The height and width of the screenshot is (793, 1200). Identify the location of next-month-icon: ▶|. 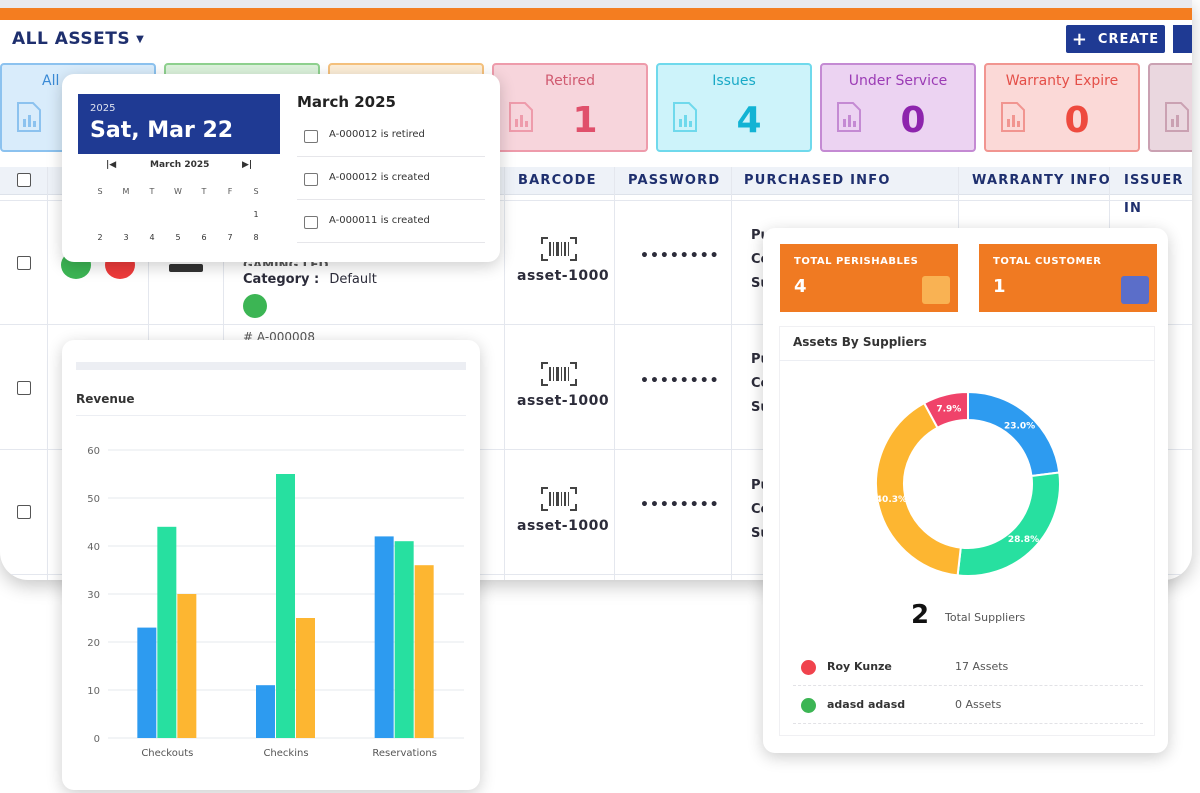
(247, 165).